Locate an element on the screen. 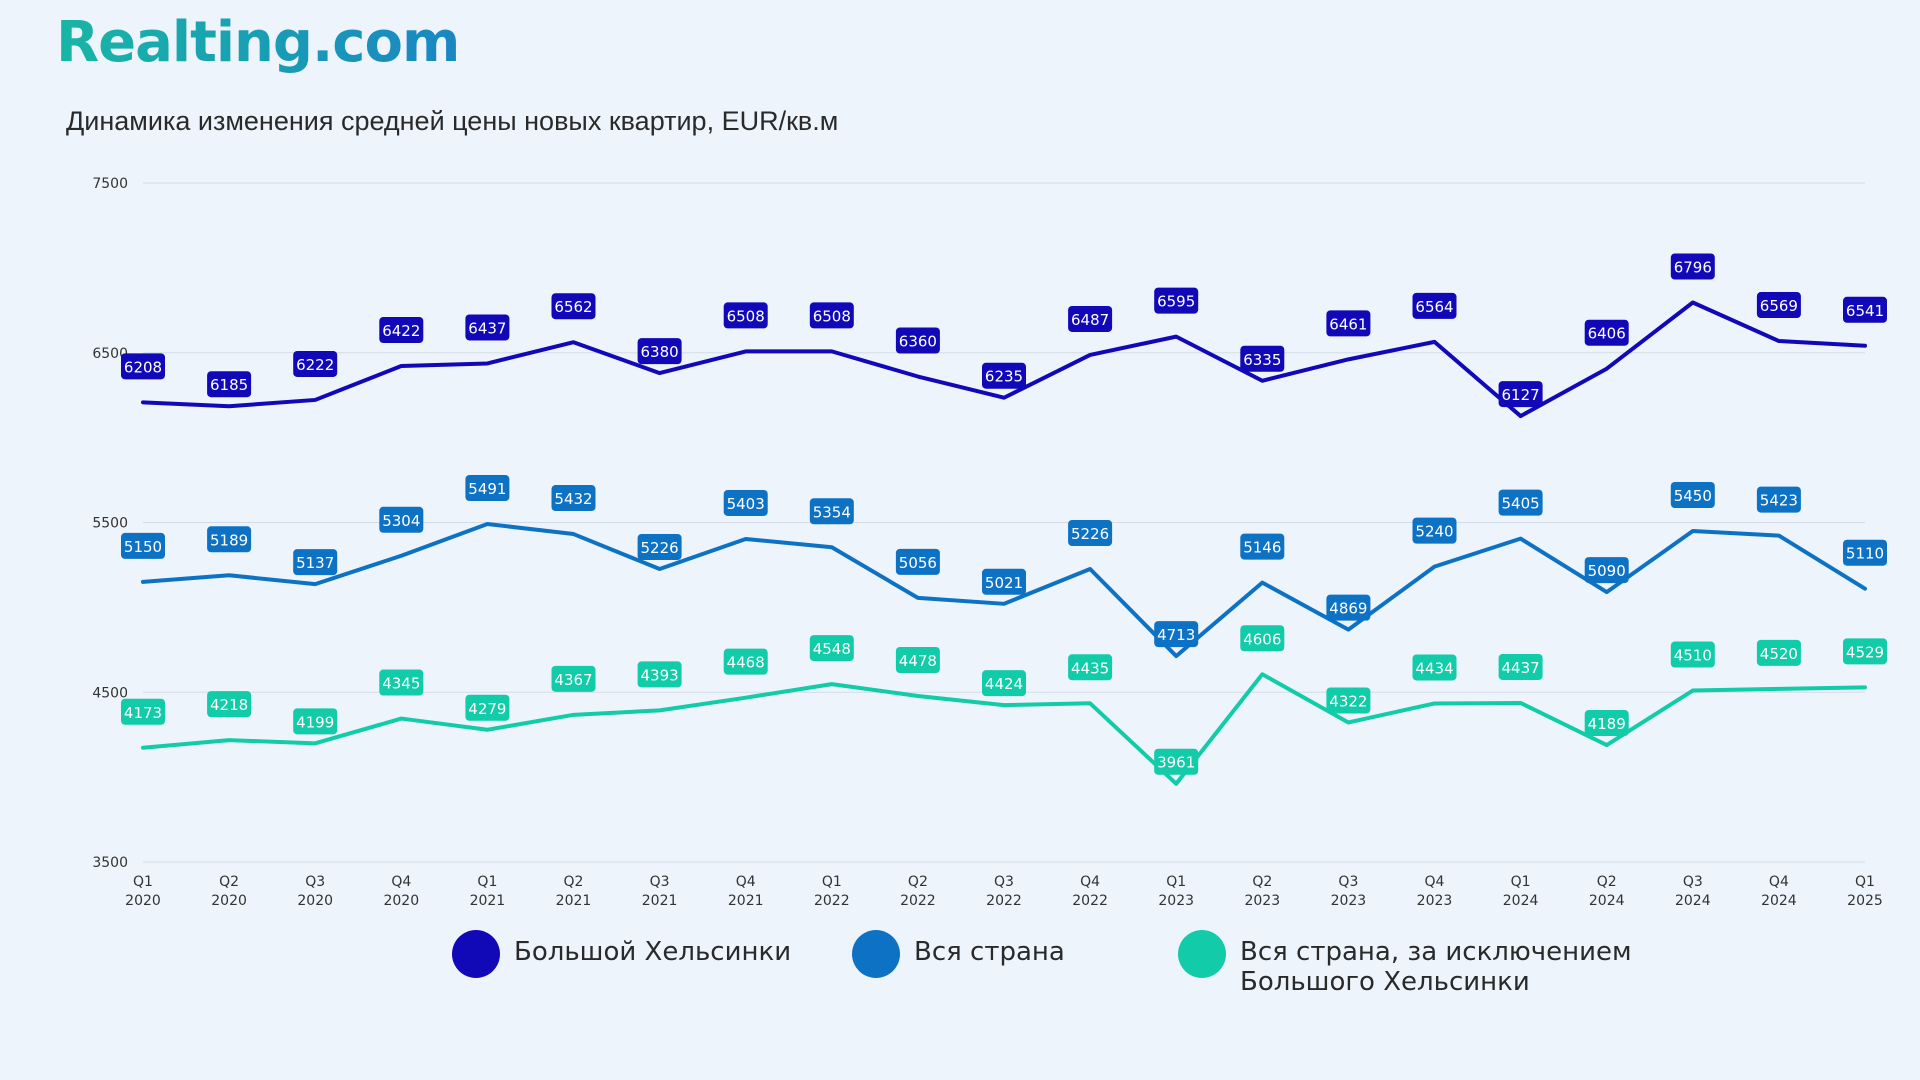 The image size is (1920, 1080). data-label-s1-14: 4869 is located at coordinates (1348, 609).